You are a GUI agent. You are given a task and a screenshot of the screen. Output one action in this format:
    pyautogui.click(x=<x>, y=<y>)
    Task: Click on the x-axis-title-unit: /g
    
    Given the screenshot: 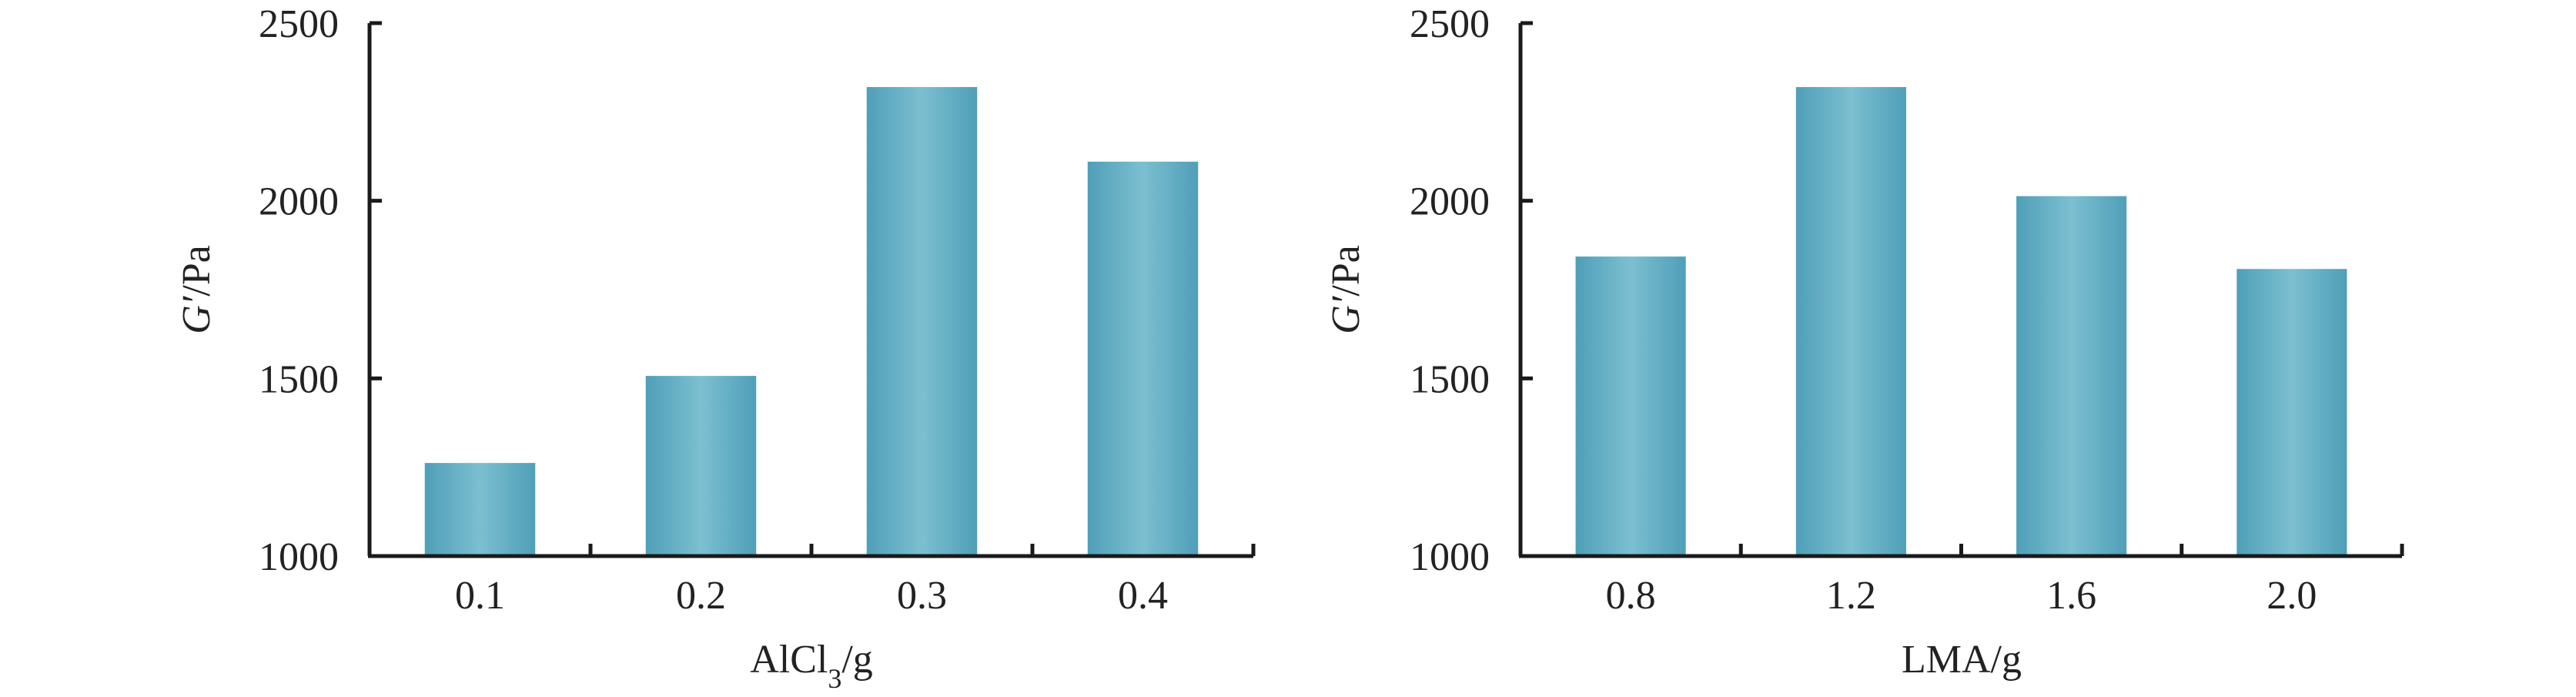 What is the action you would take?
    pyautogui.click(x=857, y=660)
    